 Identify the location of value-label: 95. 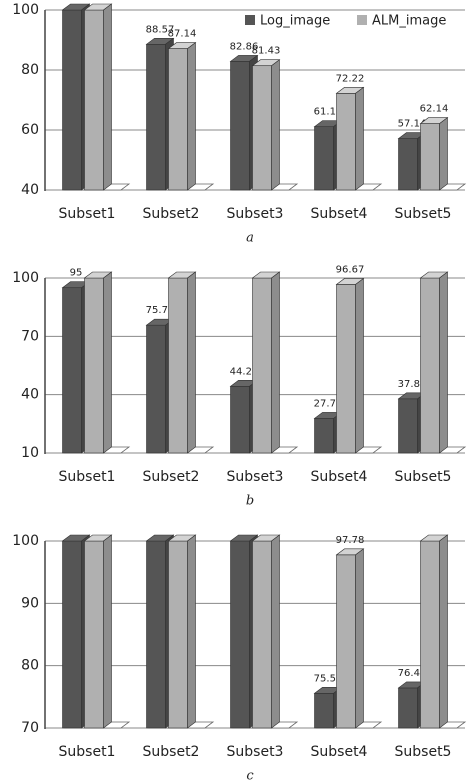
(76, 273).